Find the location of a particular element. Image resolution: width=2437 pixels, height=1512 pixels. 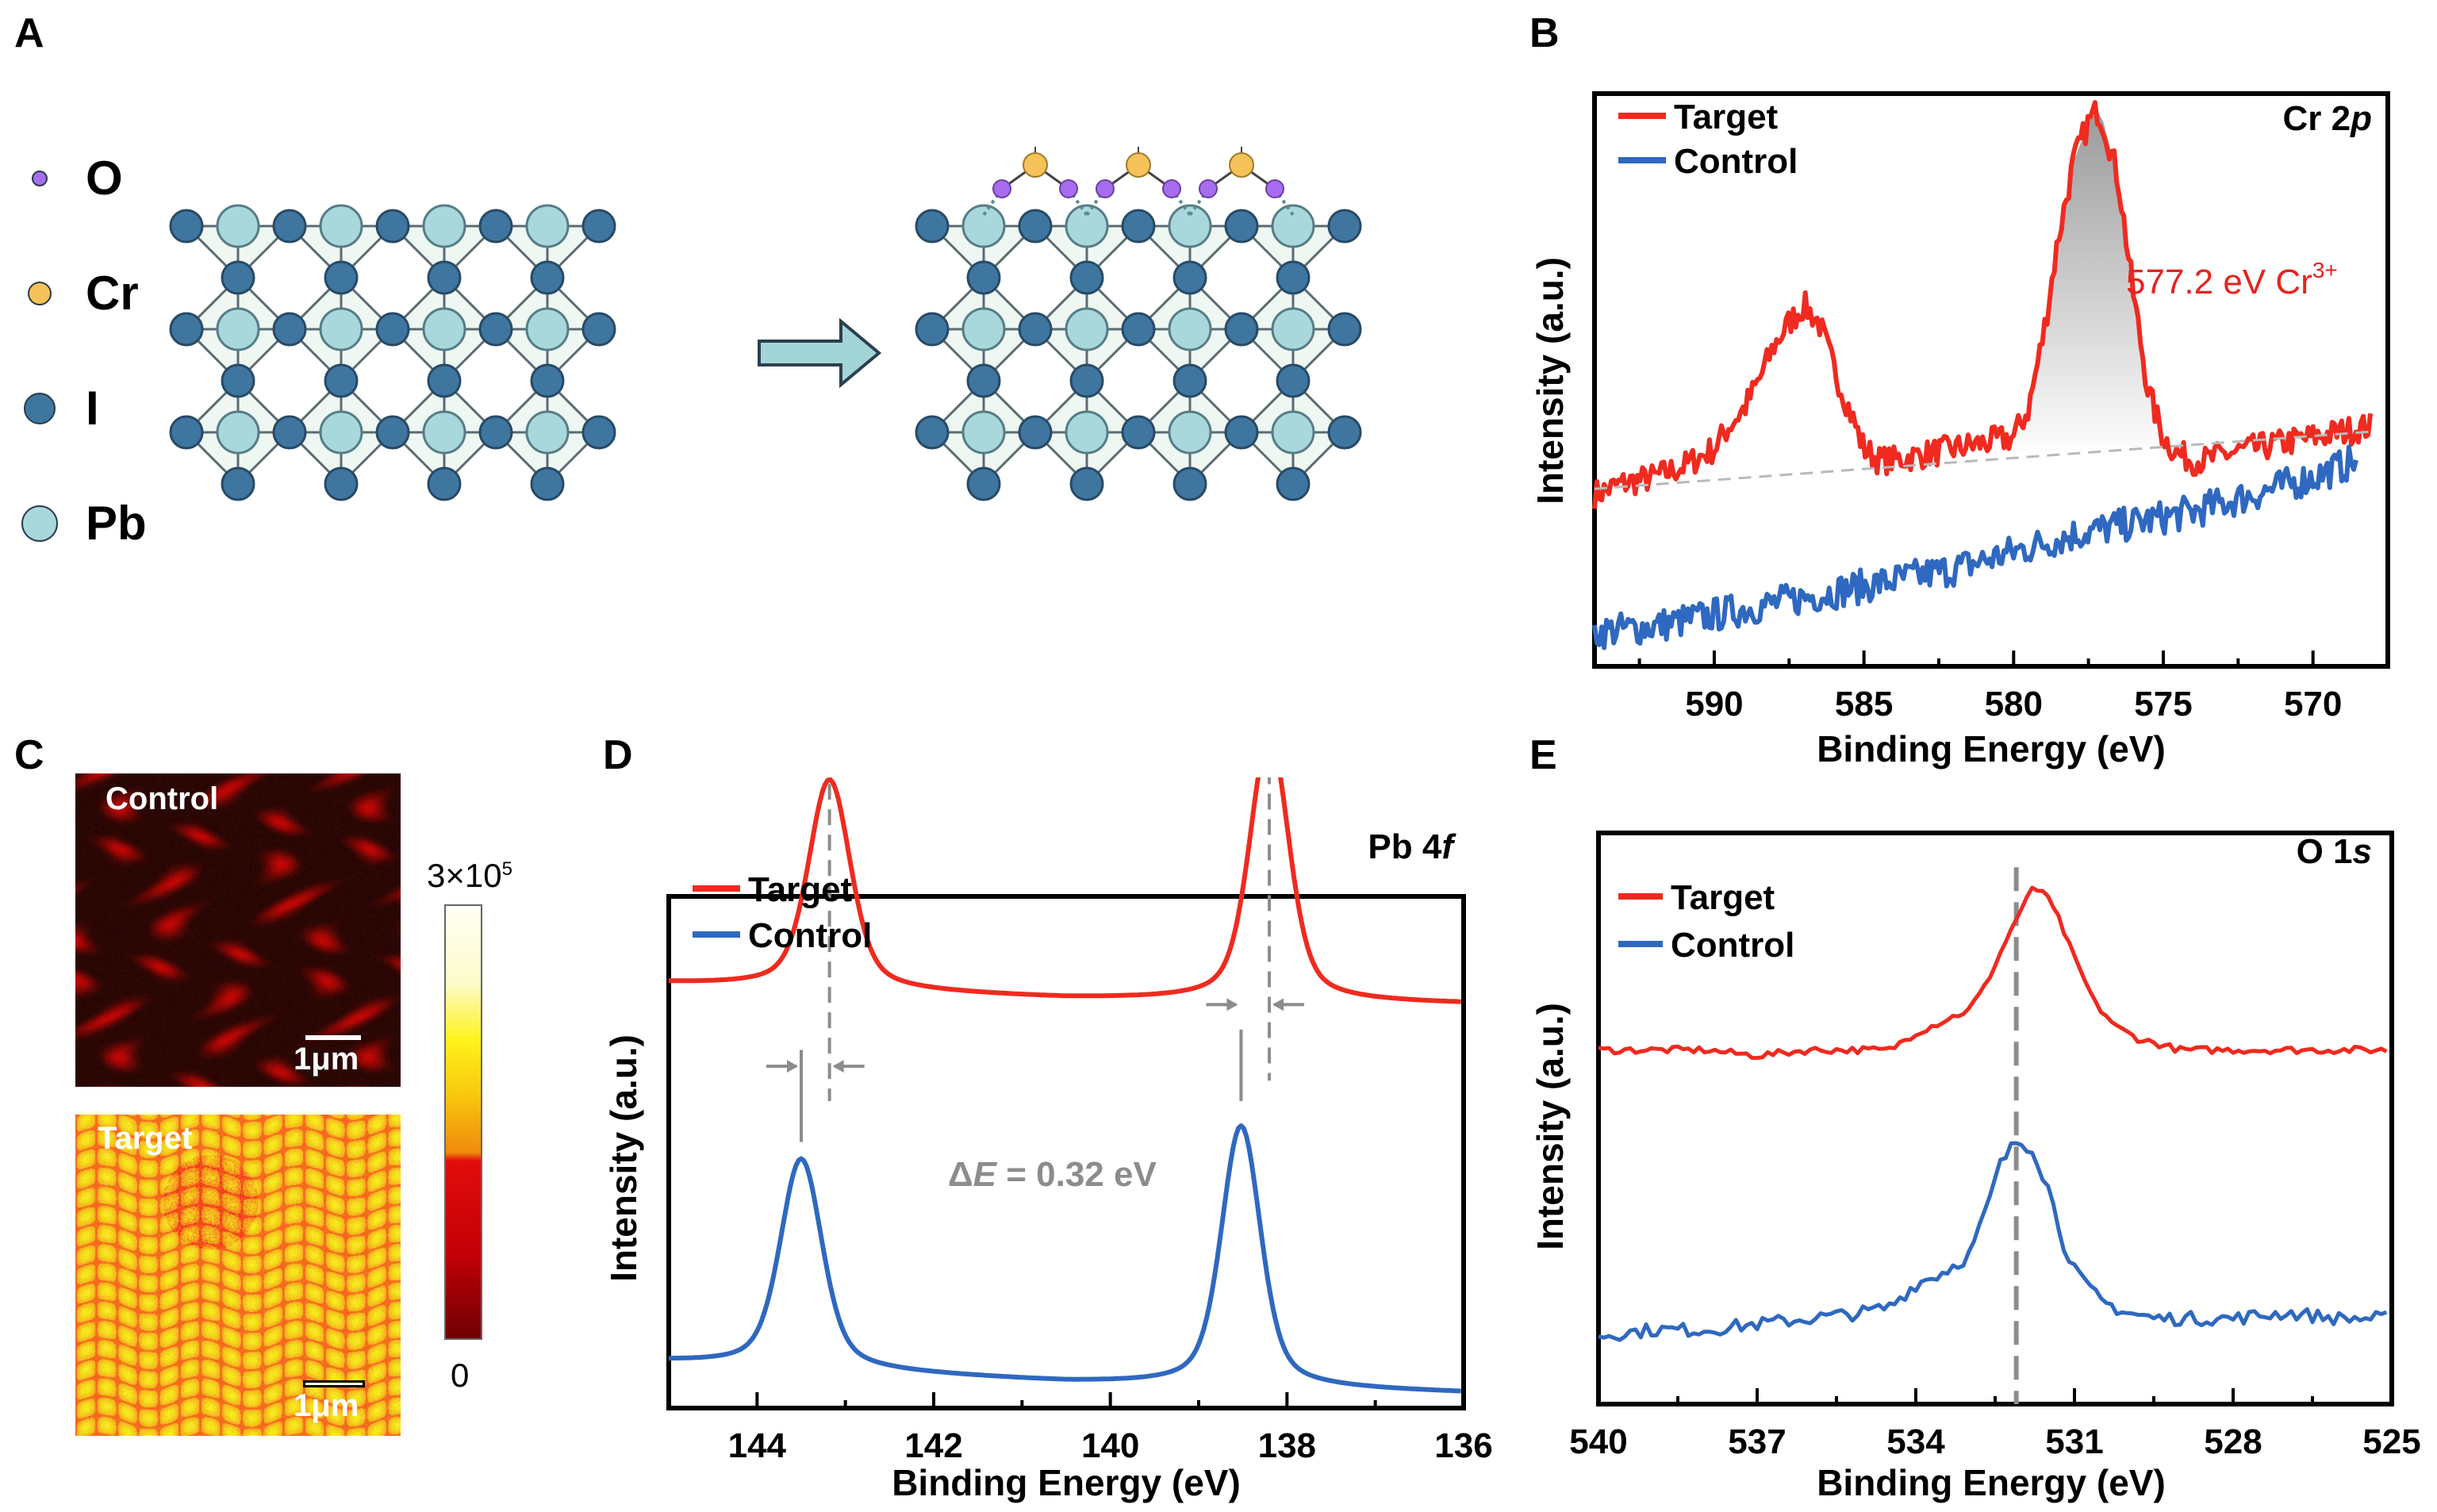

b-peak-annotation: 577.2 eV Cr3+ is located at coordinates (2232, 280).